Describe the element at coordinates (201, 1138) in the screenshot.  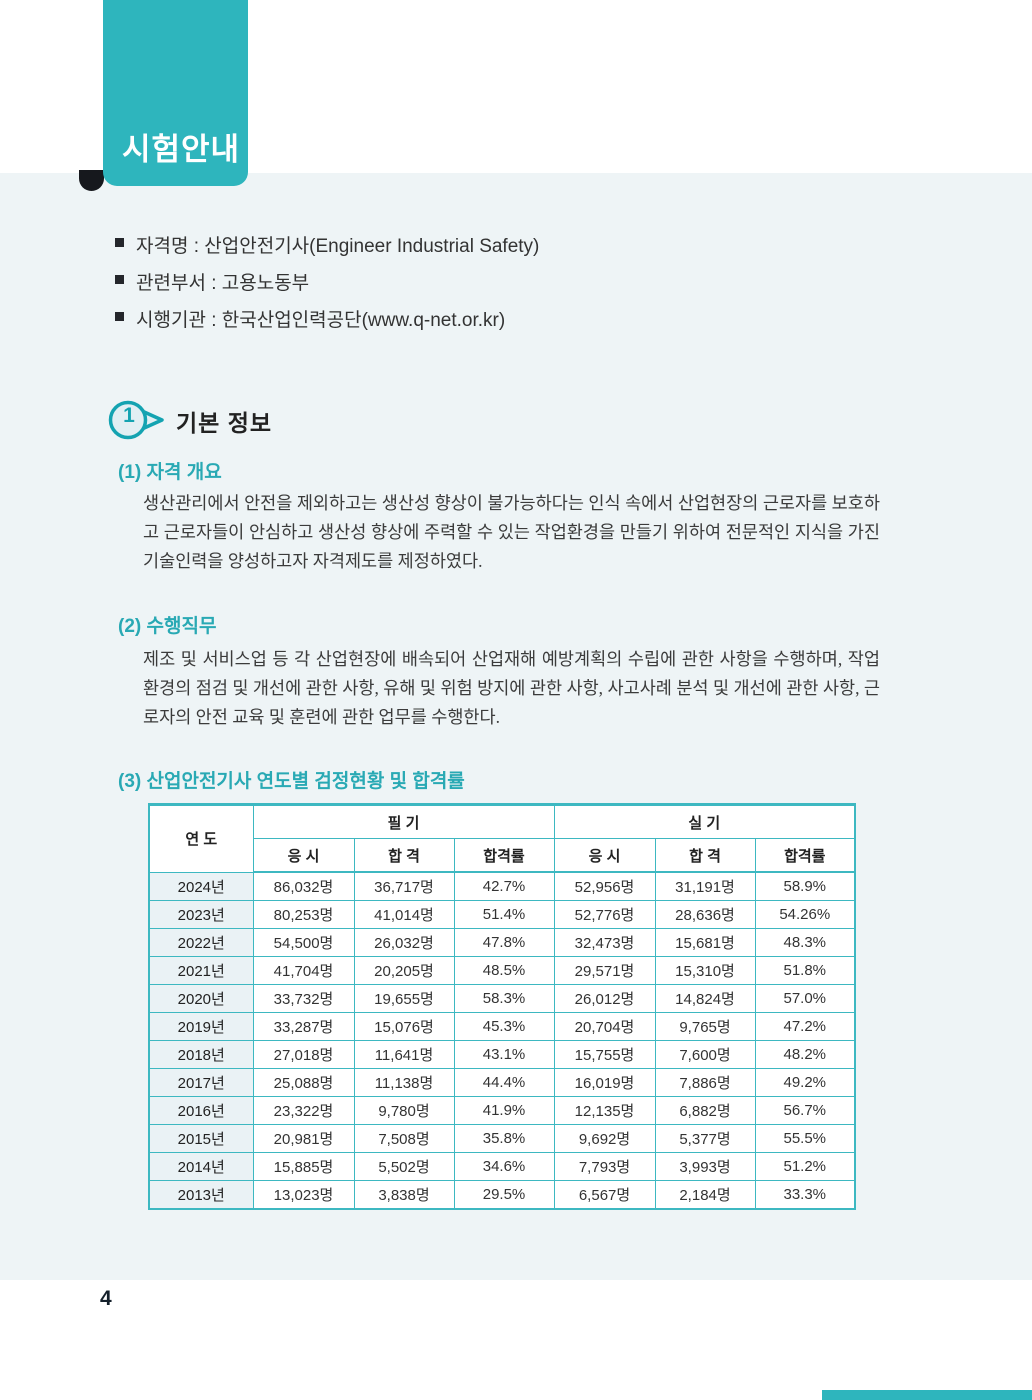
I see `year-cell: 2015년` at that location.